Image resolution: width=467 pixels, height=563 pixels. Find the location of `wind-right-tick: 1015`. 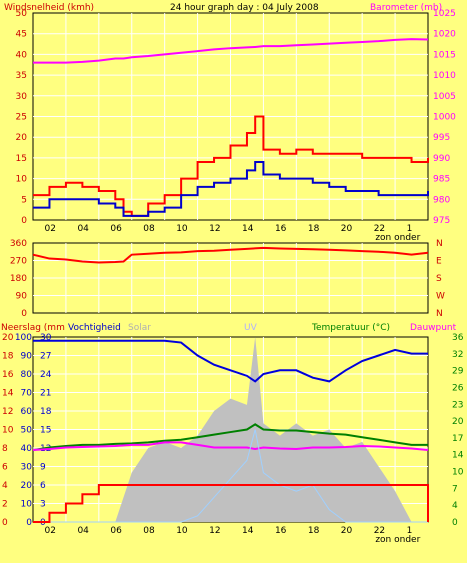

wind-right-tick: 1015 is located at coordinates (444, 55).